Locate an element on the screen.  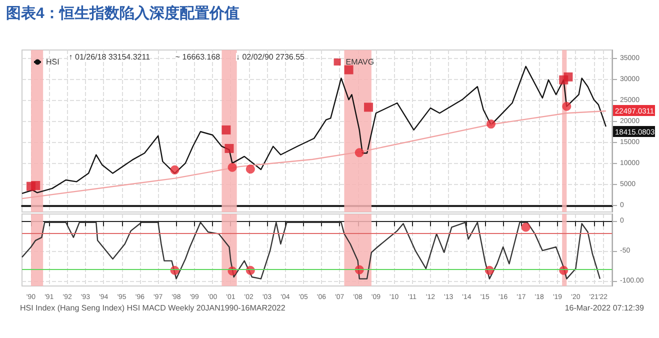
annotation: ↑ 01/26/18 33154.3211 is located at coordinates (109, 57).